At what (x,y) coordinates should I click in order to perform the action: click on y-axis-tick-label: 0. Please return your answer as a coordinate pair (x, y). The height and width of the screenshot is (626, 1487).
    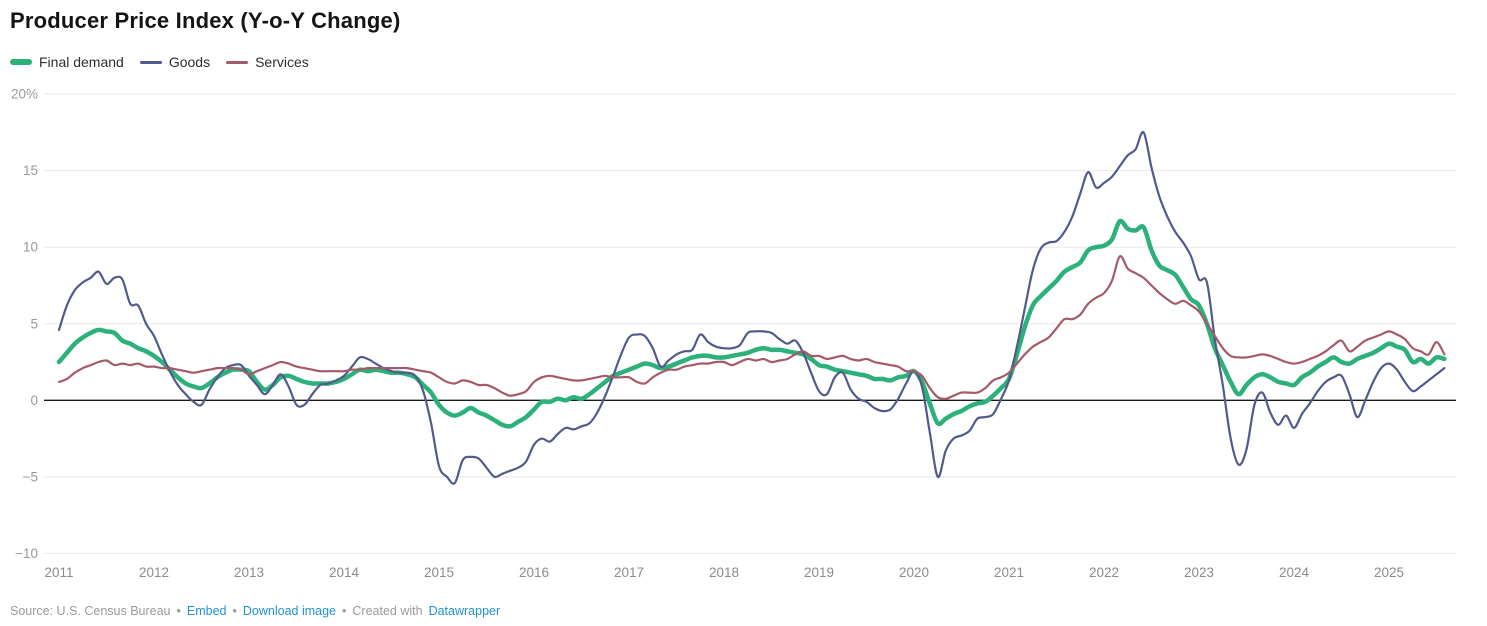
    Looking at the image, I should click on (34, 400).